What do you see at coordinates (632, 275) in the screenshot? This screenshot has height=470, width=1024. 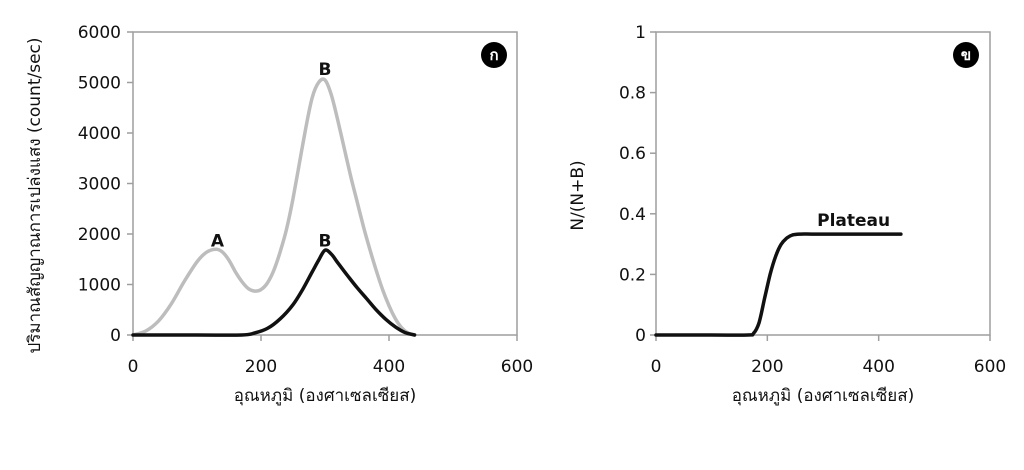 I see `y-tick-label: 0.2` at bounding box center [632, 275].